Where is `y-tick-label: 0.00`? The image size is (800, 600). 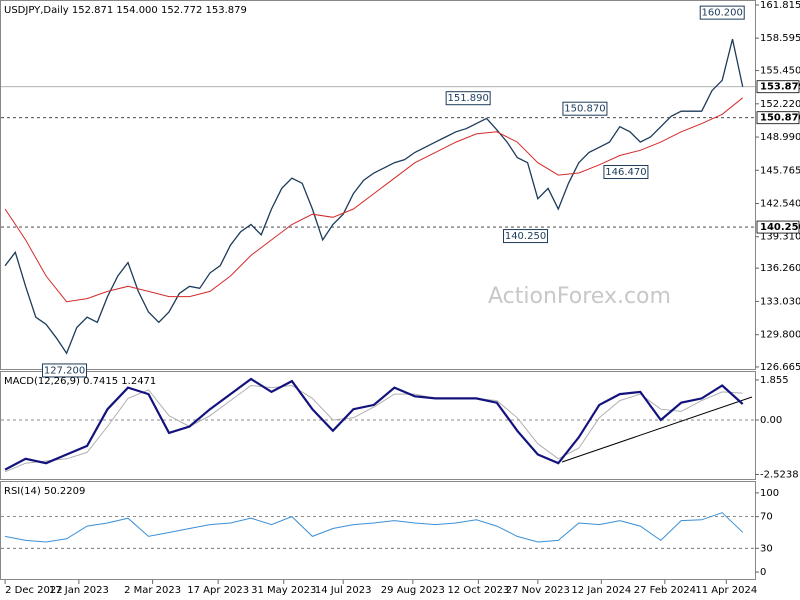
y-tick-label: 0.00 is located at coordinates (771, 420).